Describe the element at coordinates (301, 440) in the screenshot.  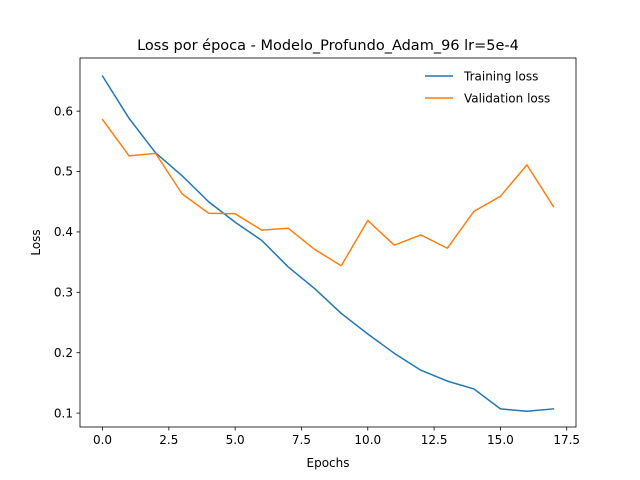
I see `x-tick-label: 7.5` at that location.